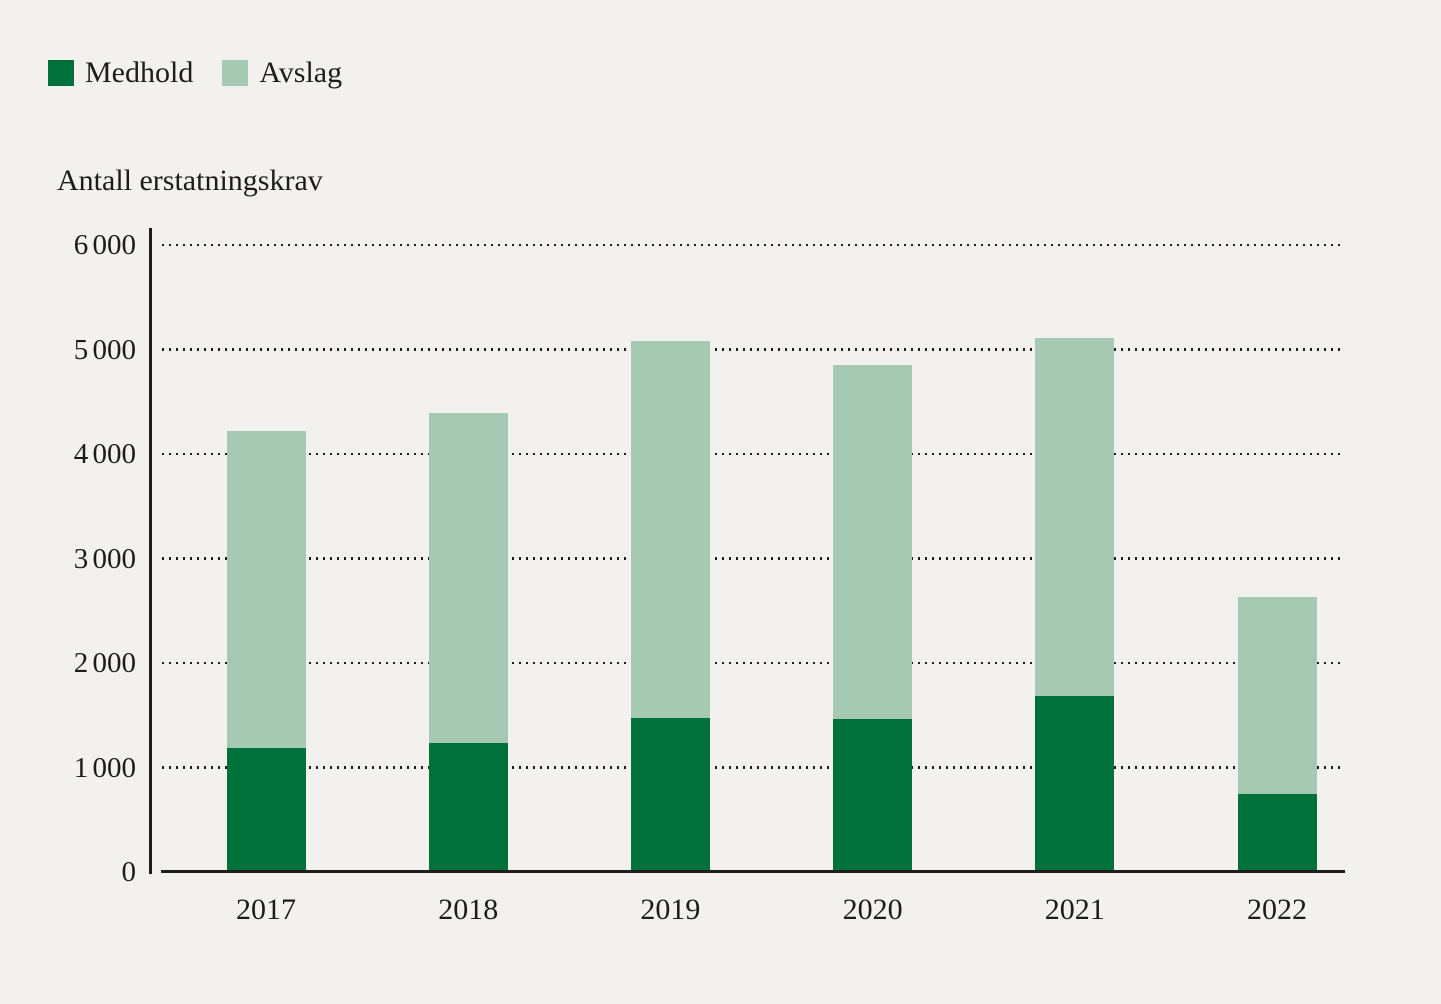  I want to click on x-axis-line, so click(753, 871).